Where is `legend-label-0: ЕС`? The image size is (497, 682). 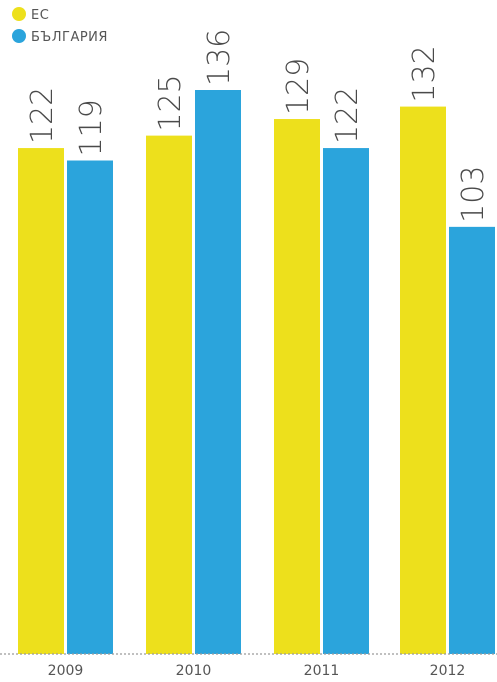 legend-label-0: ЕС is located at coordinates (40, 15).